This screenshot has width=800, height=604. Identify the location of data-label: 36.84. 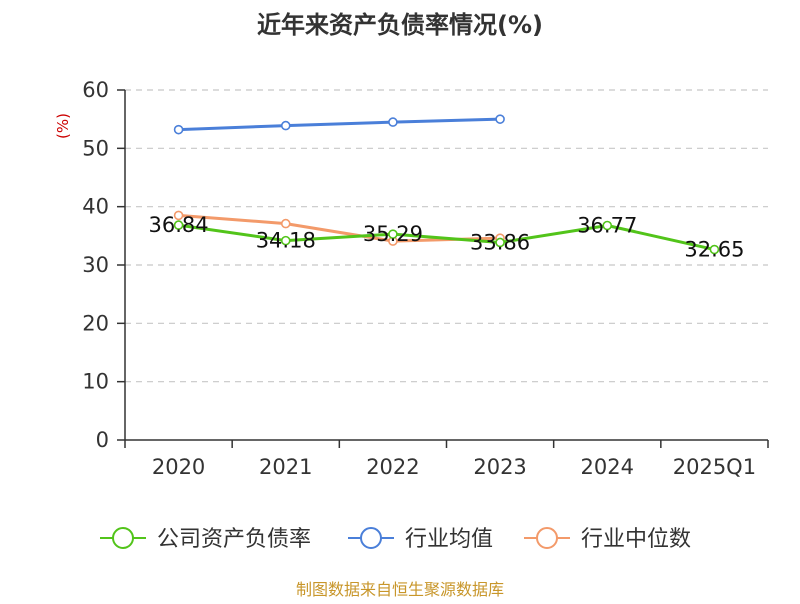
(179, 225).